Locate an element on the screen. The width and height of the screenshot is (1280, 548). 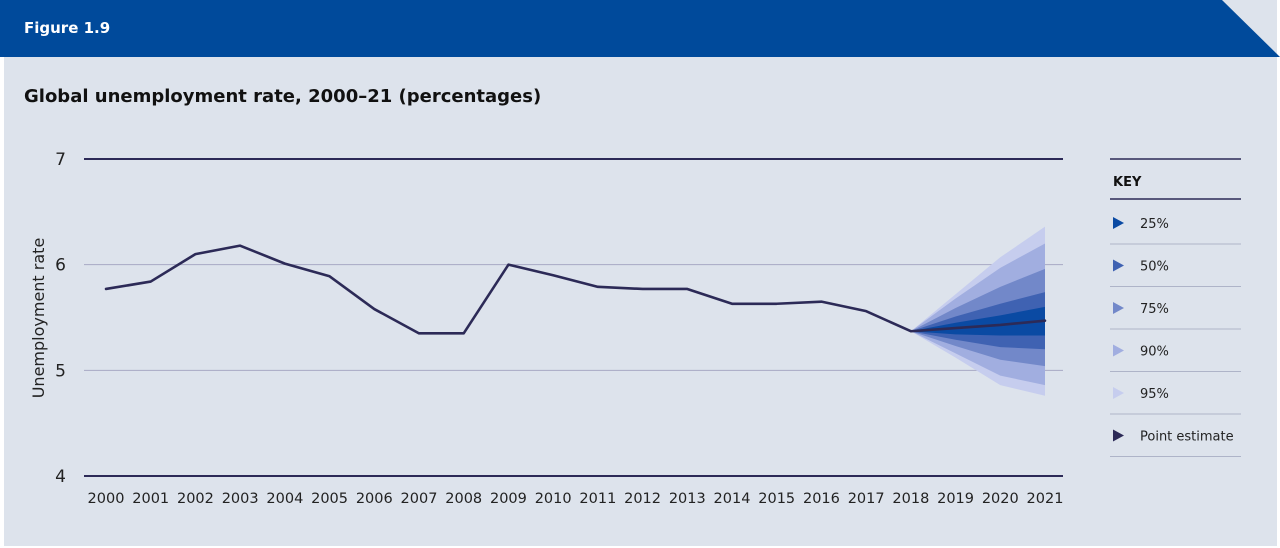
y-axis-label: Unemployment rate is located at coordinates (38, 318).